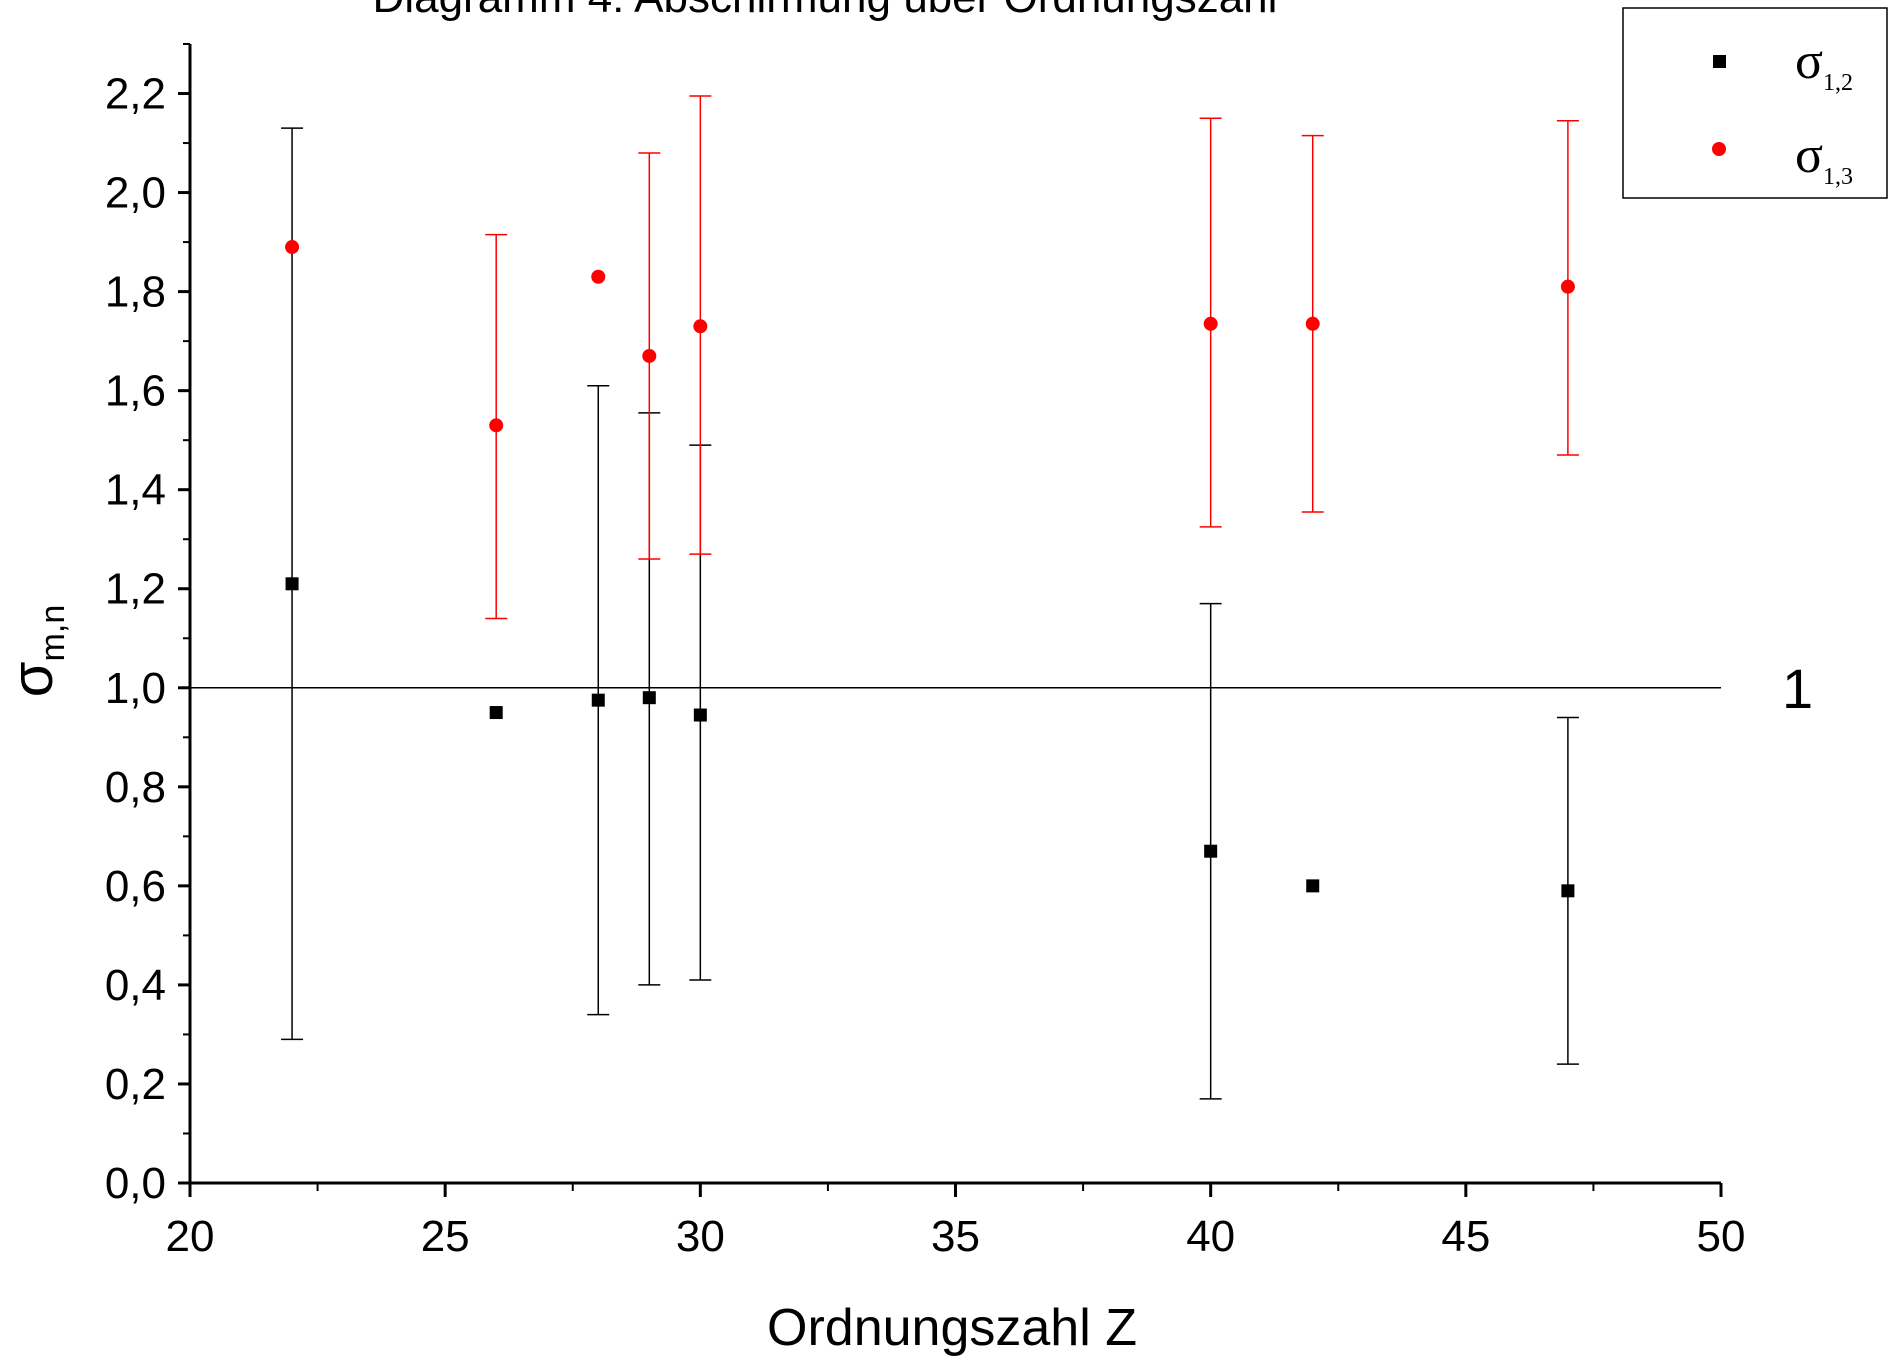 The width and height of the screenshot is (1890, 1361). I want to click on reference-line-label: 1, so click(1797, 688).